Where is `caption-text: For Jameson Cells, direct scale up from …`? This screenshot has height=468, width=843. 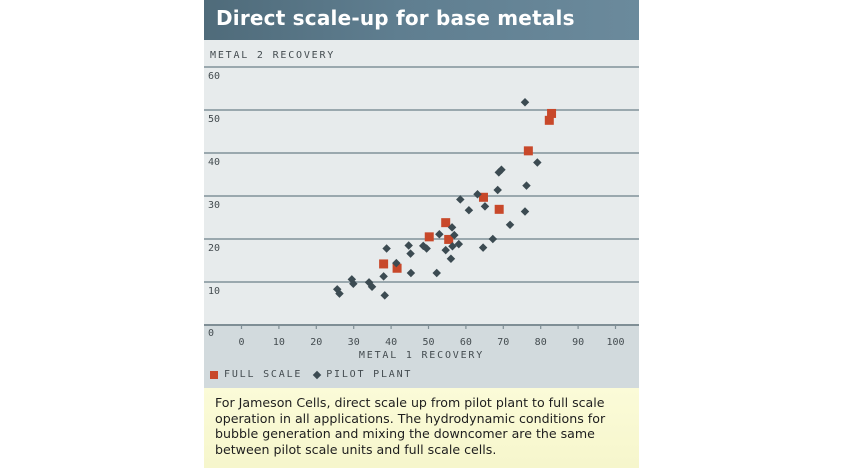 caption-text: For Jameson Cells, direct scale up from … is located at coordinates (410, 426).